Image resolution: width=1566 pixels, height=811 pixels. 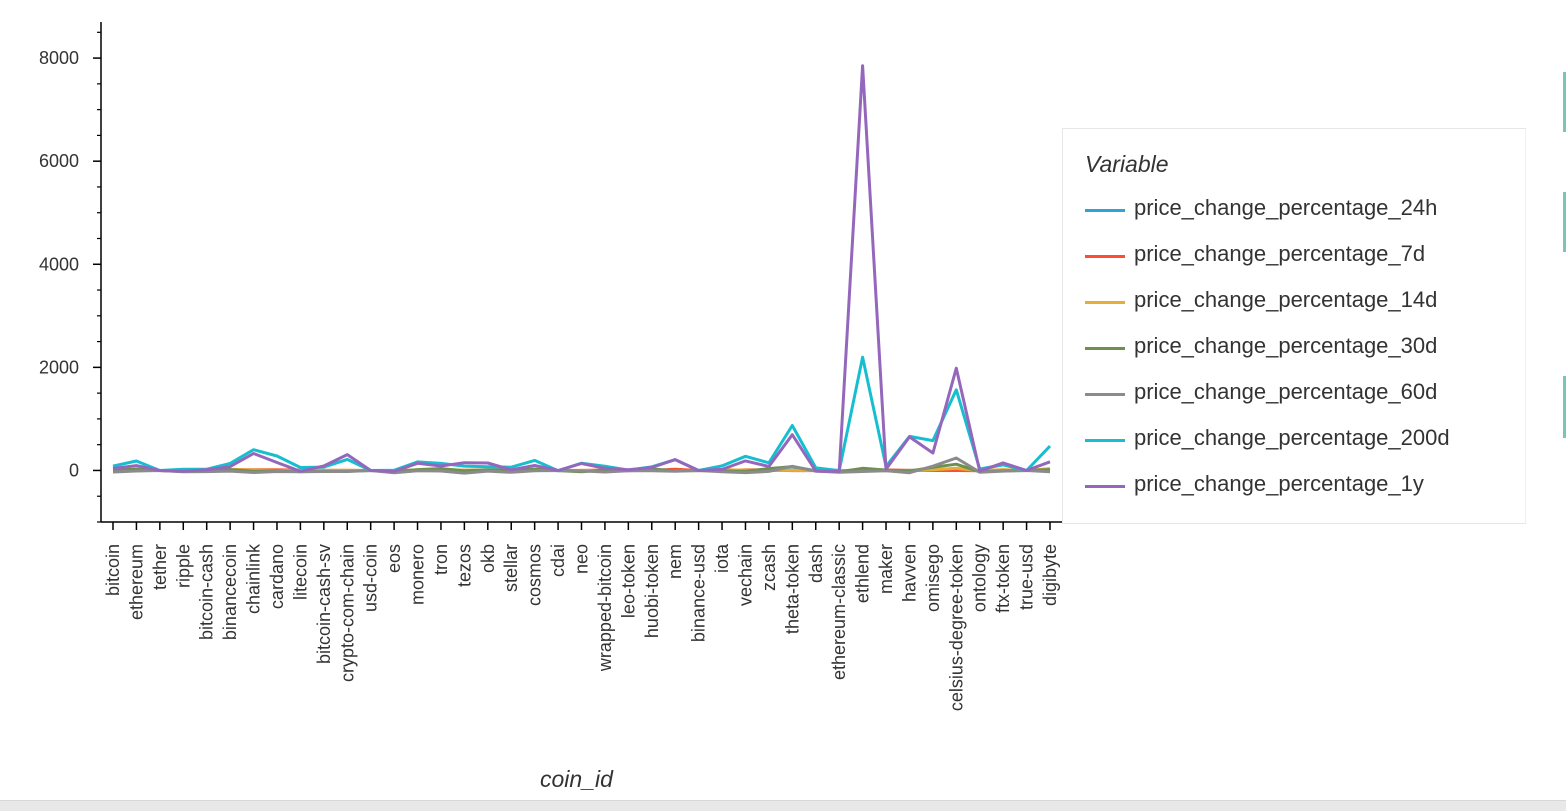 What do you see at coordinates (277, 576) in the screenshot?
I see `x-tick-label: cardano` at bounding box center [277, 576].